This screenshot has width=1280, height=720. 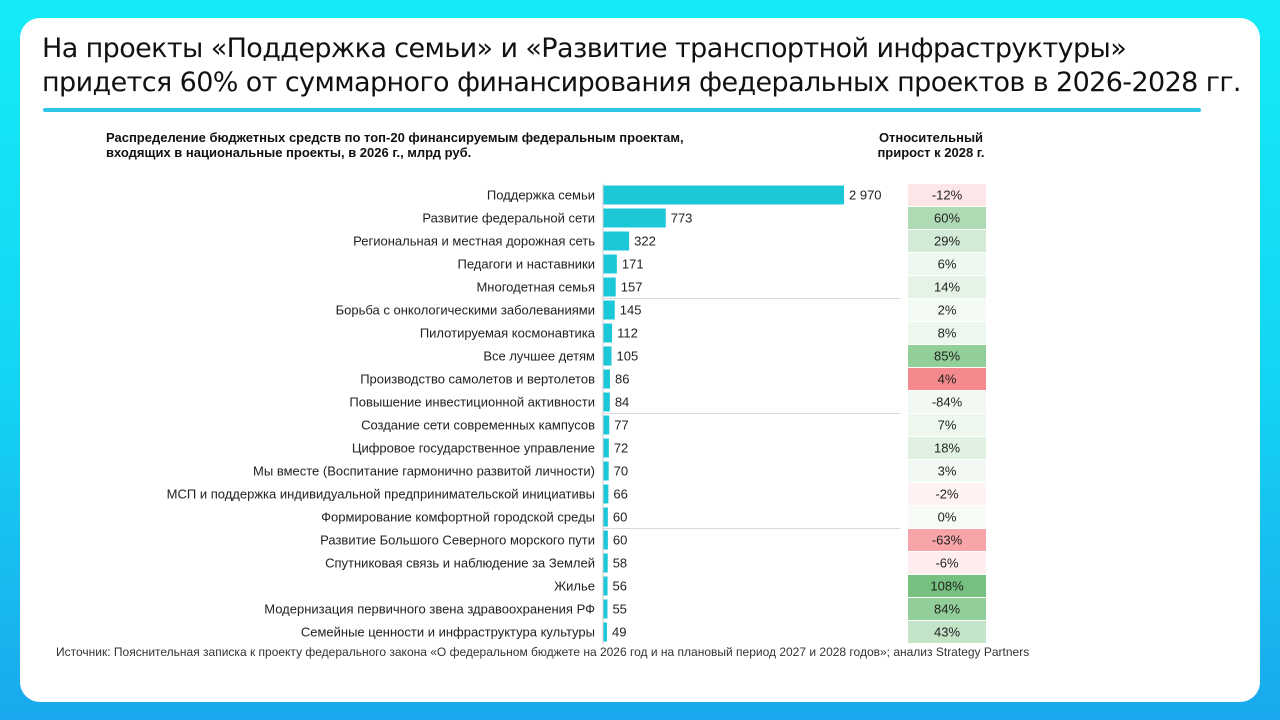 I want to click on growth-label: 14%, so click(x=947, y=287).